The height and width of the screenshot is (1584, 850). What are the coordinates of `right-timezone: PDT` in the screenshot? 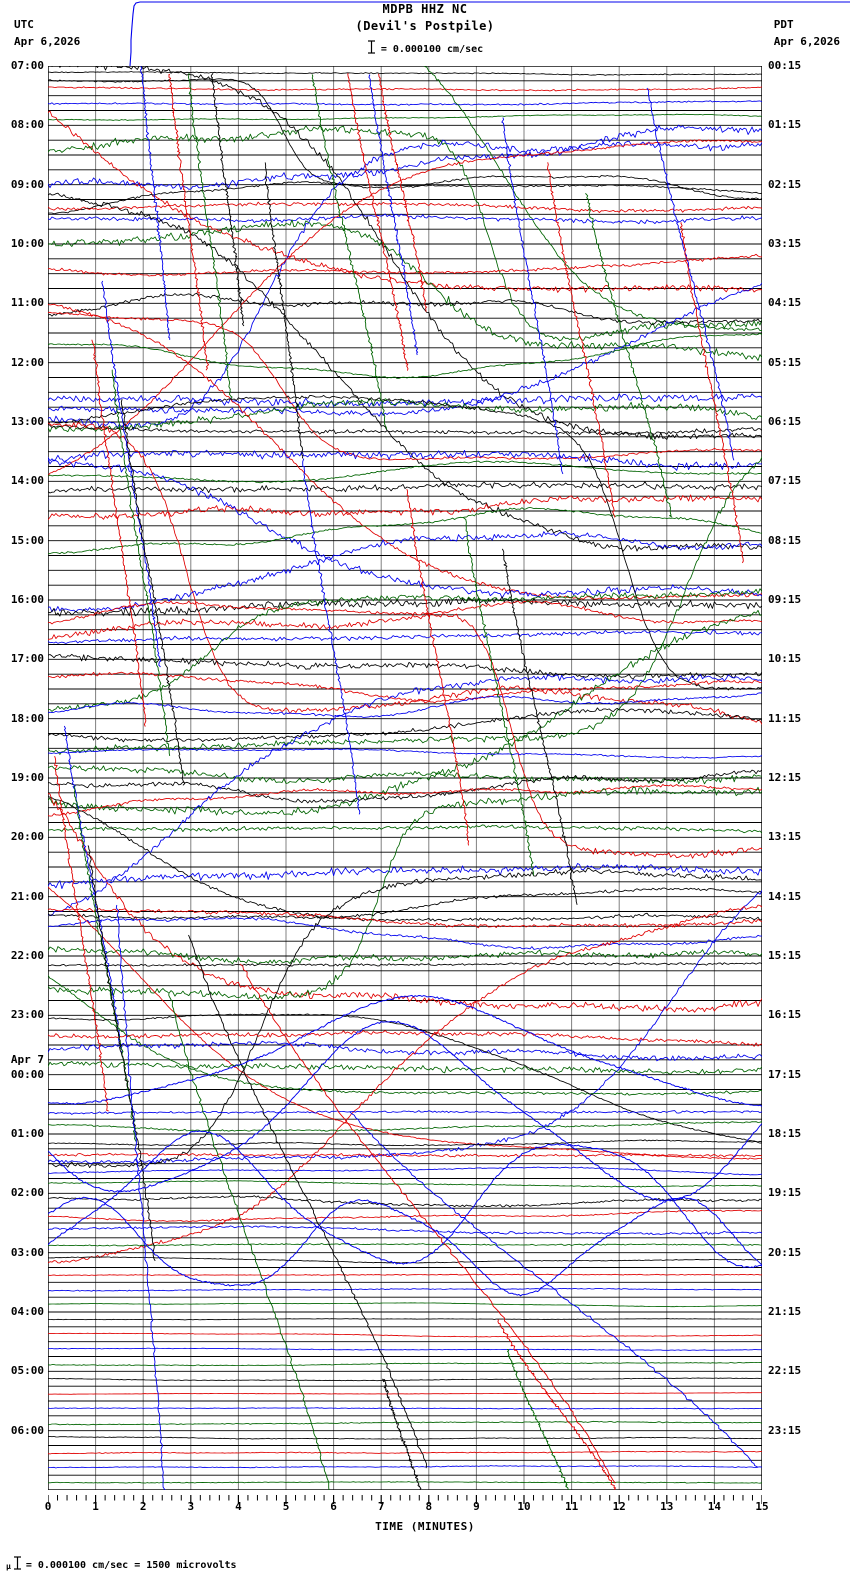 It's located at (783, 24).